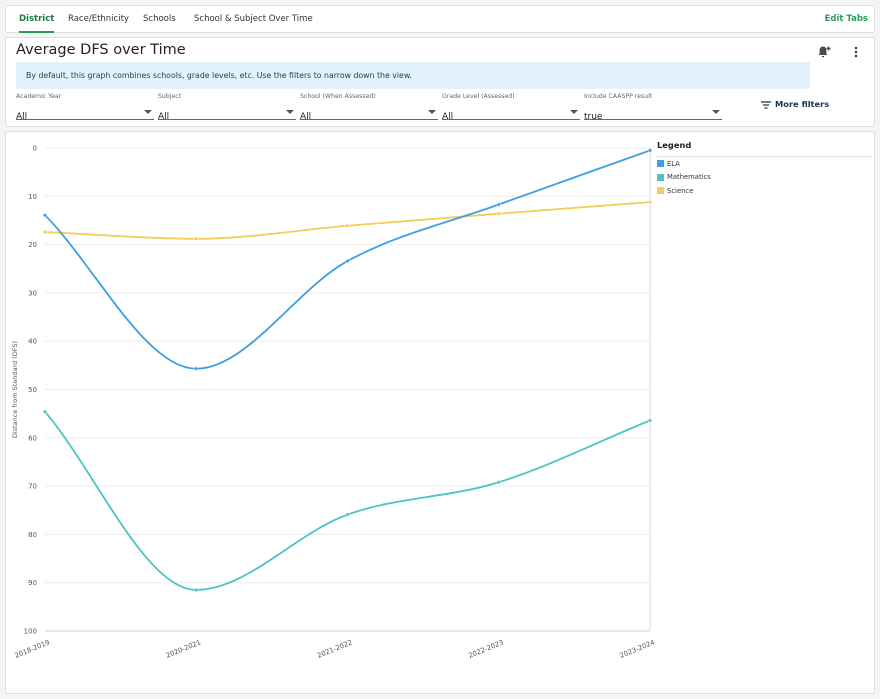  What do you see at coordinates (32, 390) in the screenshot?
I see `y-tick-label: 50` at bounding box center [32, 390].